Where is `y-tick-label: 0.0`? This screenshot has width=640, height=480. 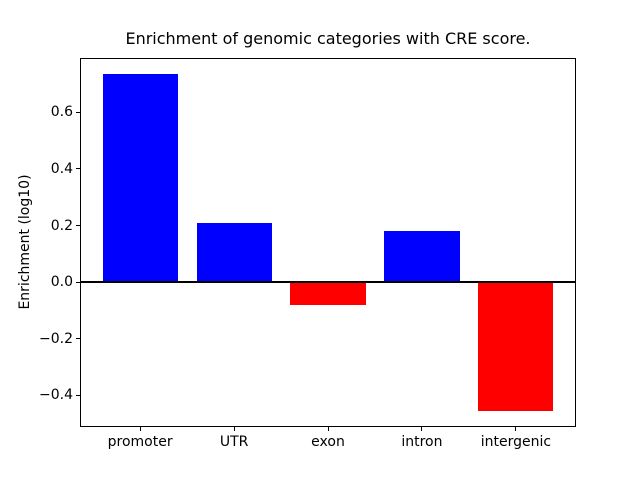
y-tick-label: 0.0 is located at coordinates (61, 282).